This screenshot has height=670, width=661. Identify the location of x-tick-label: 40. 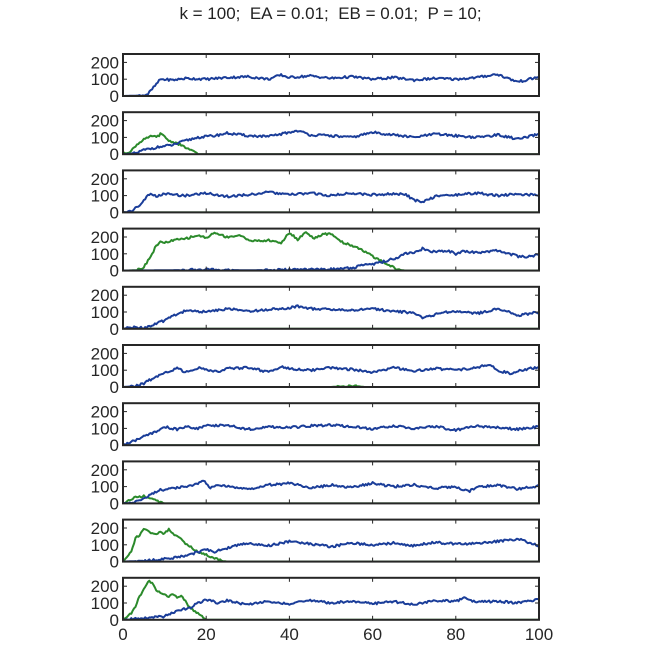
(289, 634).